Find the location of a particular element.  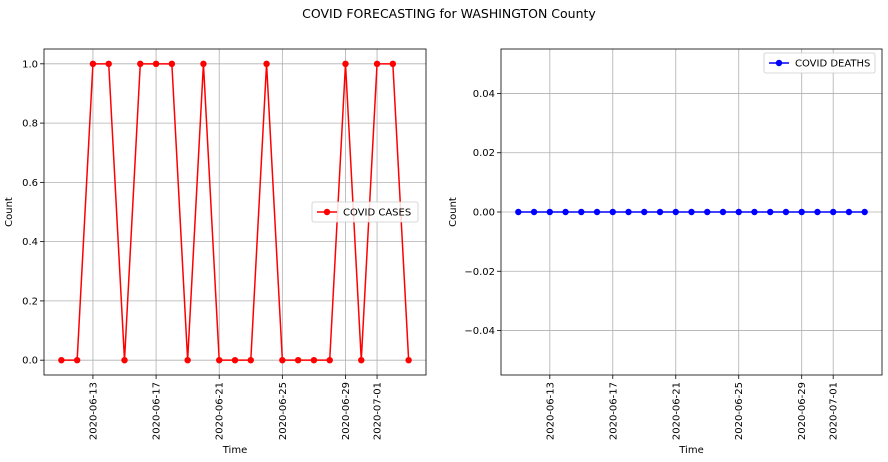

legend-label: COVID DEATHS is located at coordinates (832, 64).